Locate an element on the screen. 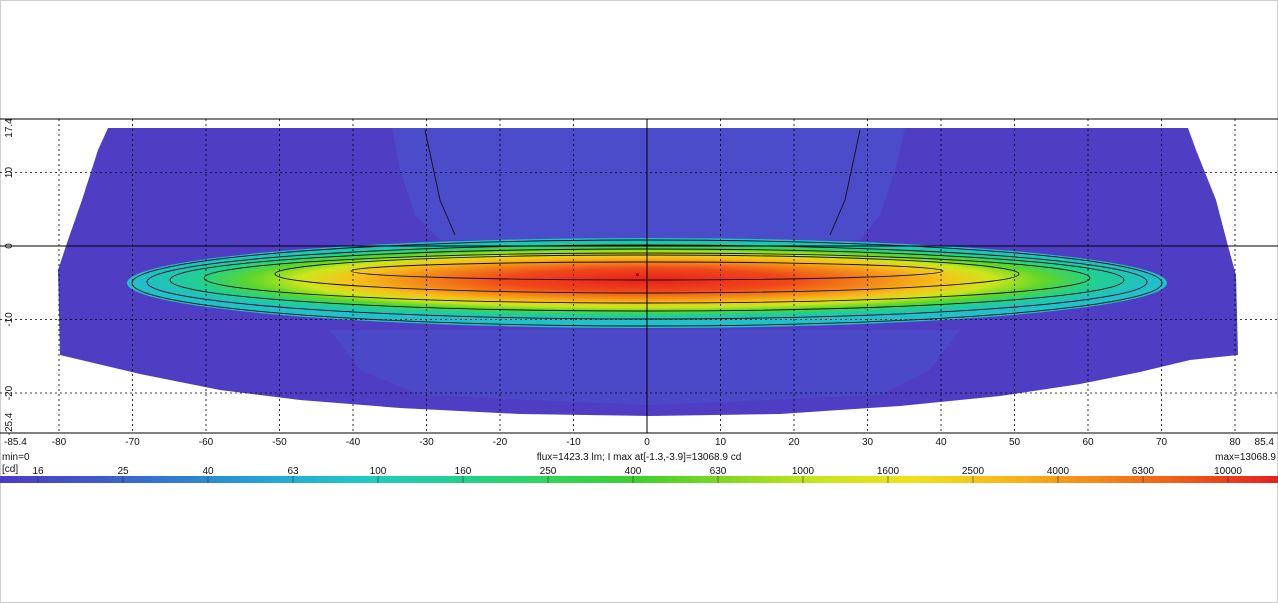 This screenshot has width=1278, height=603. min-label: min=0 is located at coordinates (16, 457).